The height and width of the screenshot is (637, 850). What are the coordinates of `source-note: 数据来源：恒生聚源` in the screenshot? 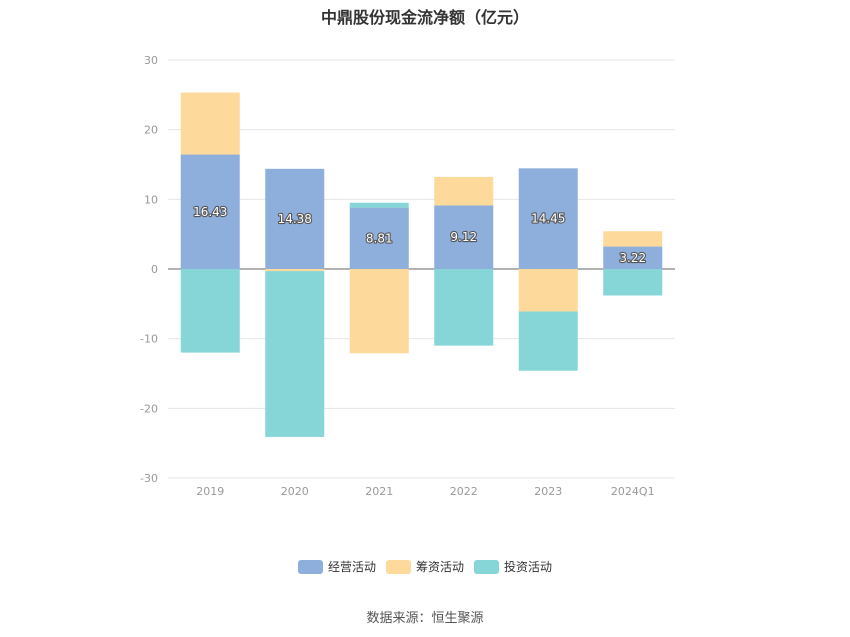 It's located at (425, 618).